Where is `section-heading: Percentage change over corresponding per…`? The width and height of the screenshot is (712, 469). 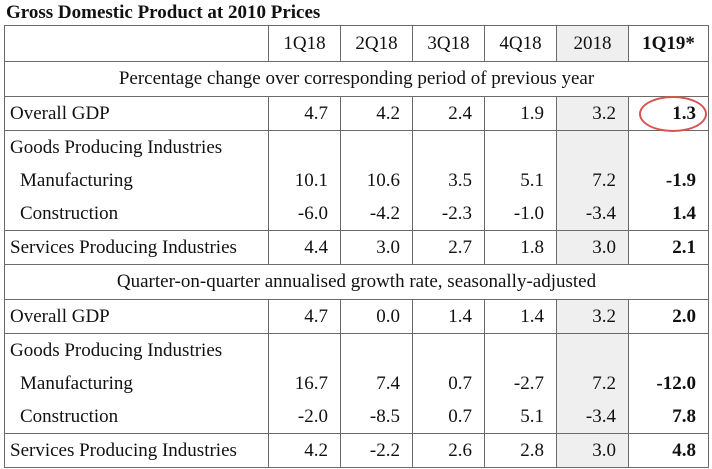 section-heading: Percentage change over corresponding per… is located at coordinates (356, 79).